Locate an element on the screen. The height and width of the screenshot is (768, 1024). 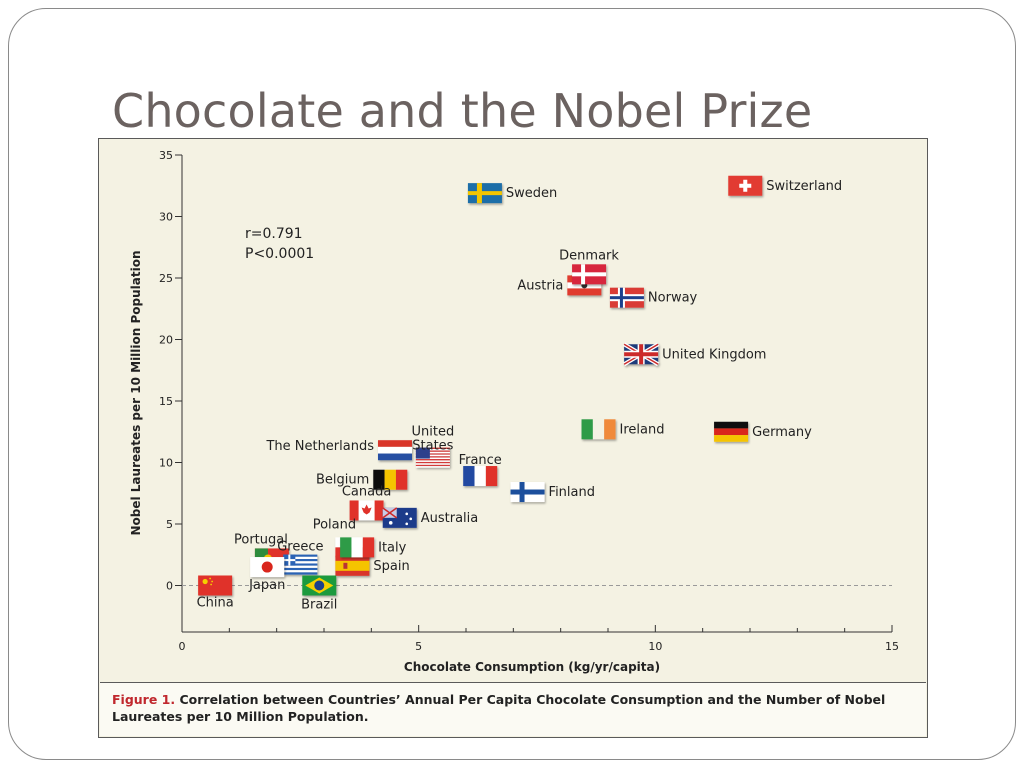
flag-japan is located at coordinates (267, 567).